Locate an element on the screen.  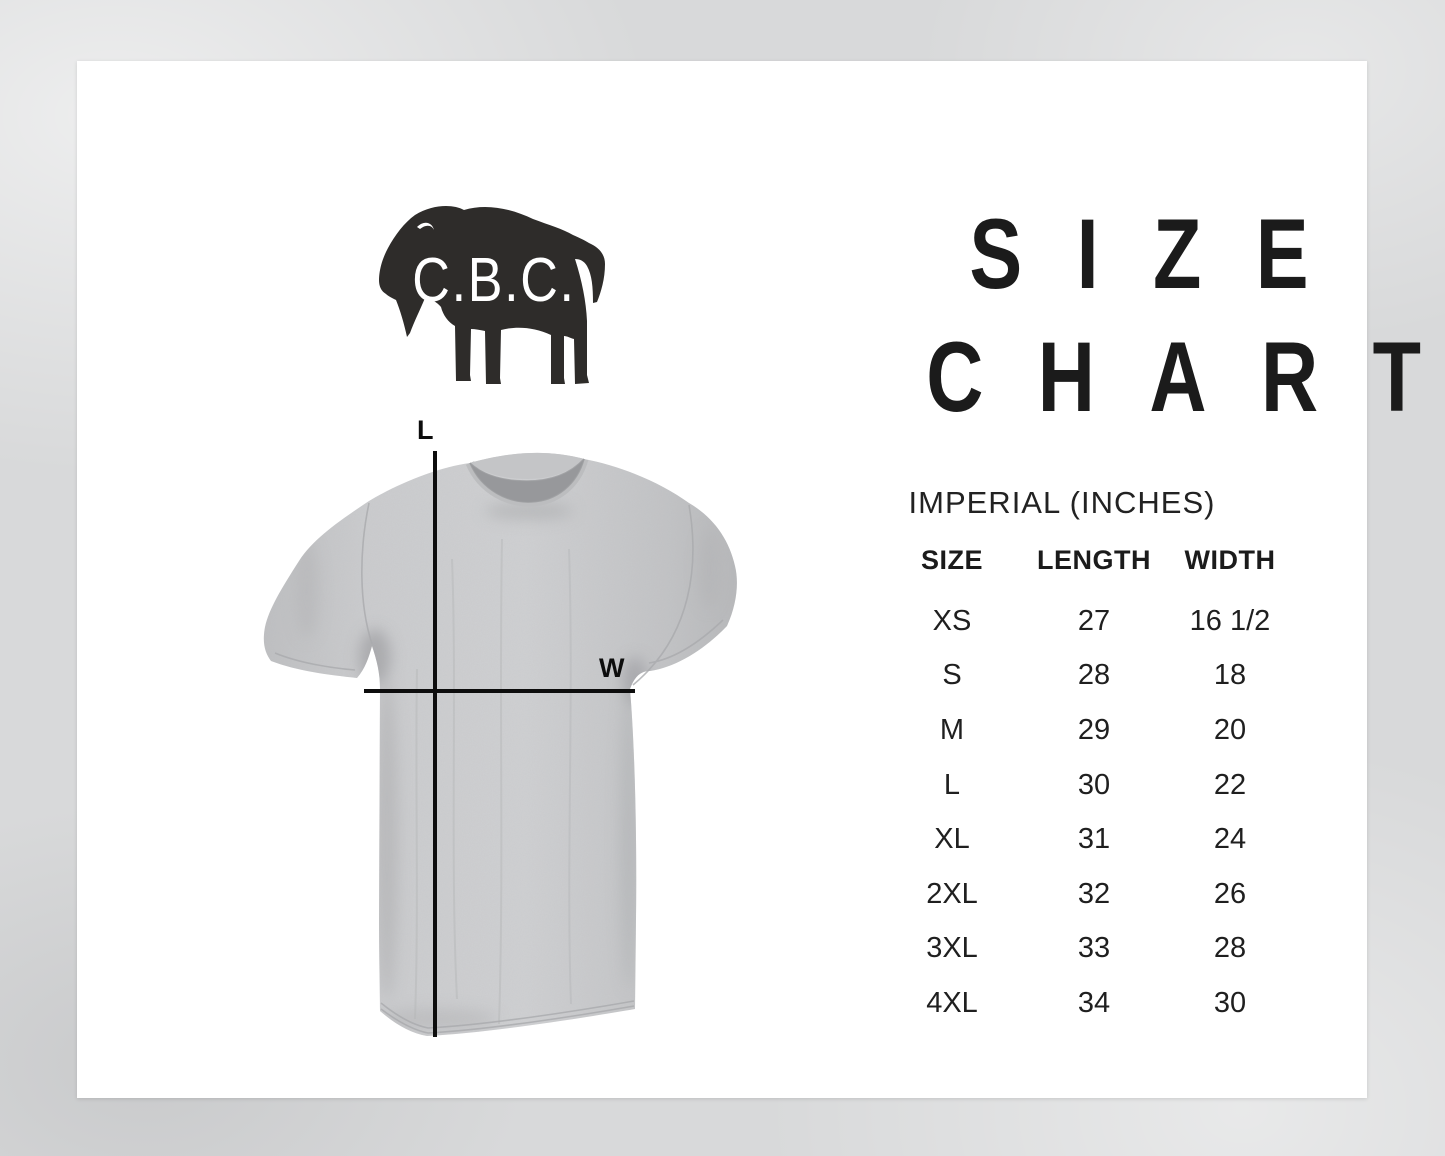
brand-text: C.B.C. is located at coordinates (493, 280).